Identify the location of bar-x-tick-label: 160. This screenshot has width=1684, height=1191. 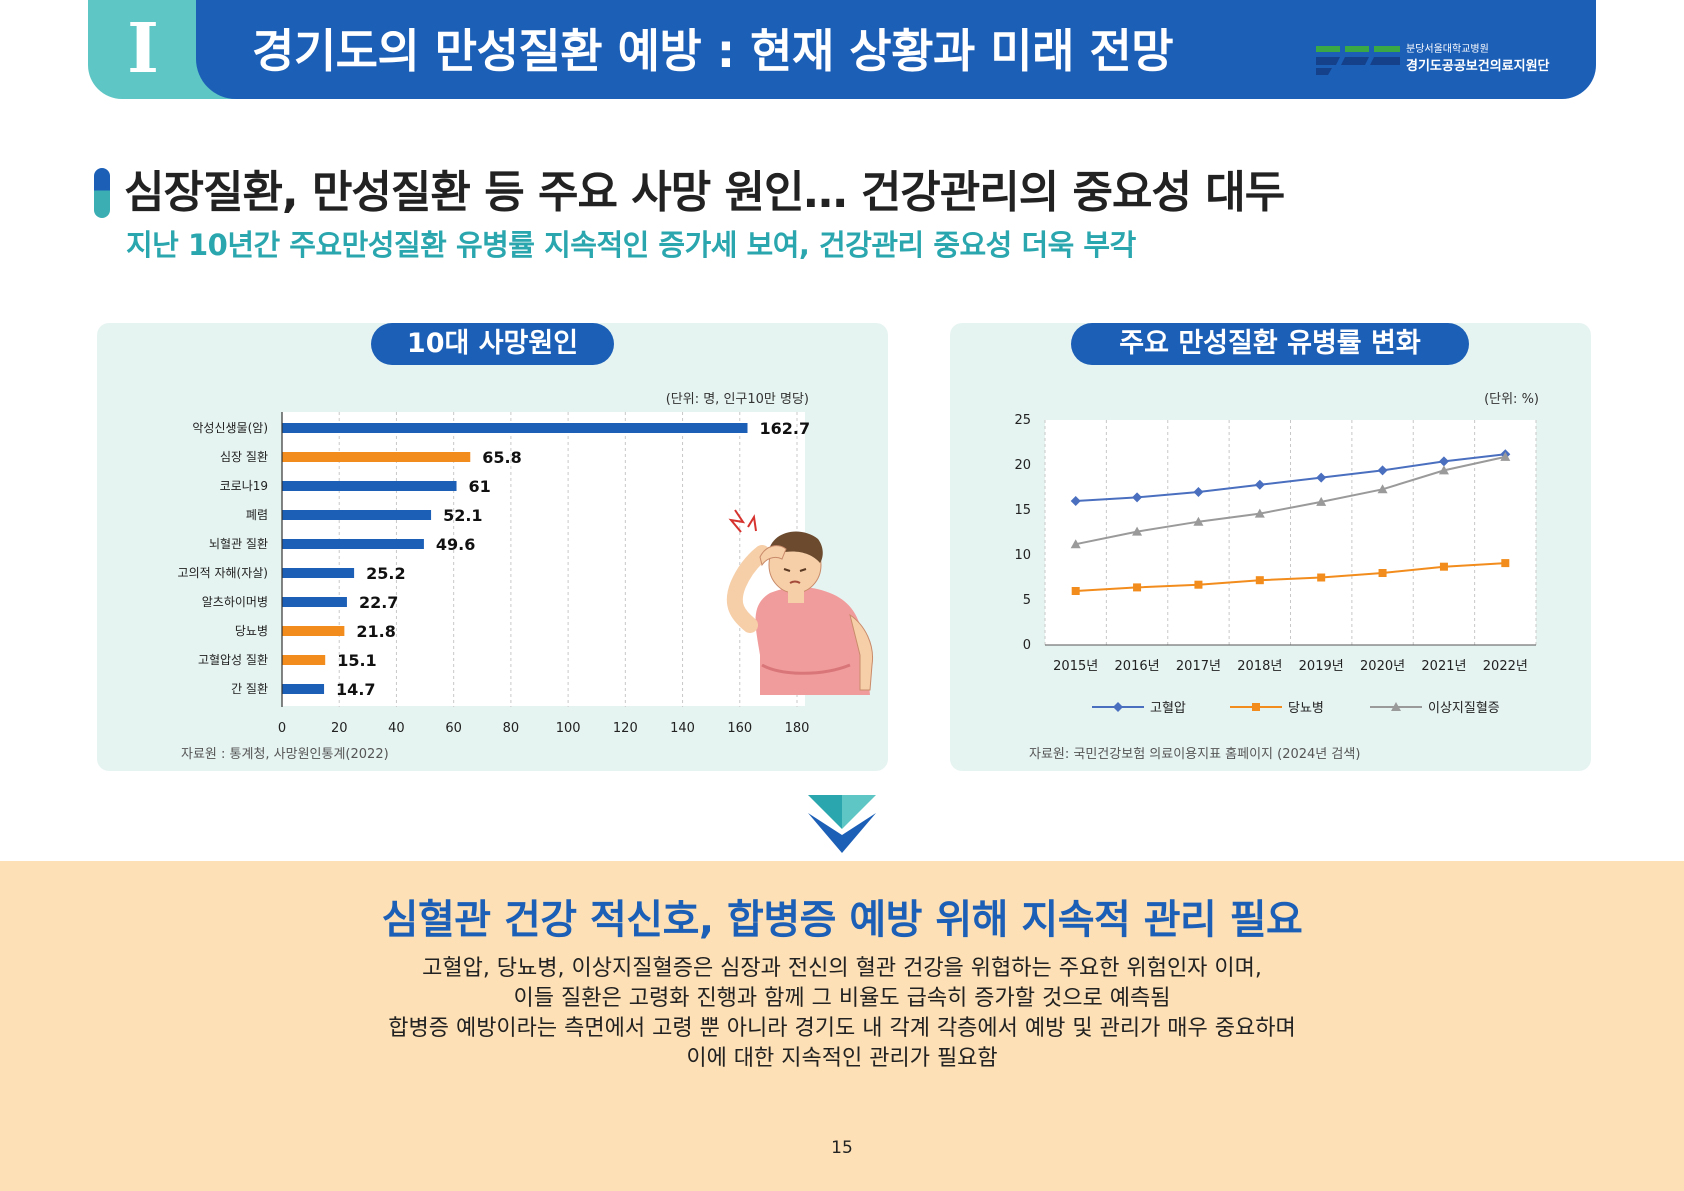
(739, 728).